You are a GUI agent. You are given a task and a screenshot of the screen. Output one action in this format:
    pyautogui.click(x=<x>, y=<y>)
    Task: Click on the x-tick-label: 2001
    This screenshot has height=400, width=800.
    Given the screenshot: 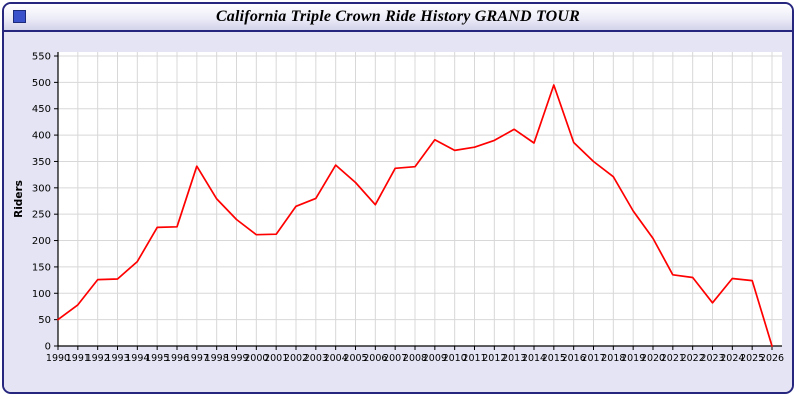 What is the action you would take?
    pyautogui.click(x=276, y=358)
    